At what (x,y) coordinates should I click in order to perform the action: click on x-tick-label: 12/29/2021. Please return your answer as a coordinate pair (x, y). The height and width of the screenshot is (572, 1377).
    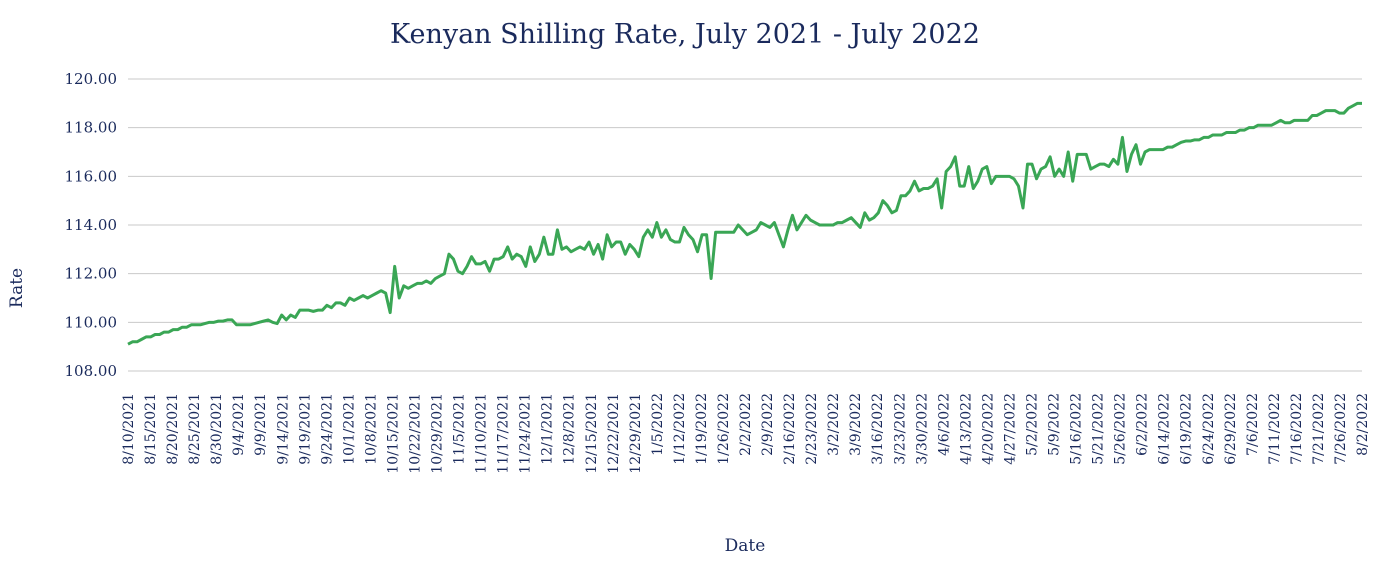
    Looking at the image, I should click on (636, 433).